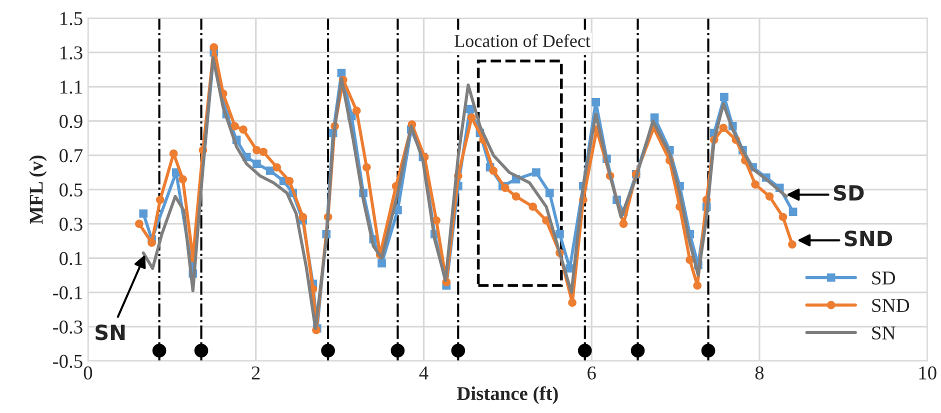  What do you see at coordinates (88, 373) in the screenshot?
I see `x-tick-label: 0` at bounding box center [88, 373].